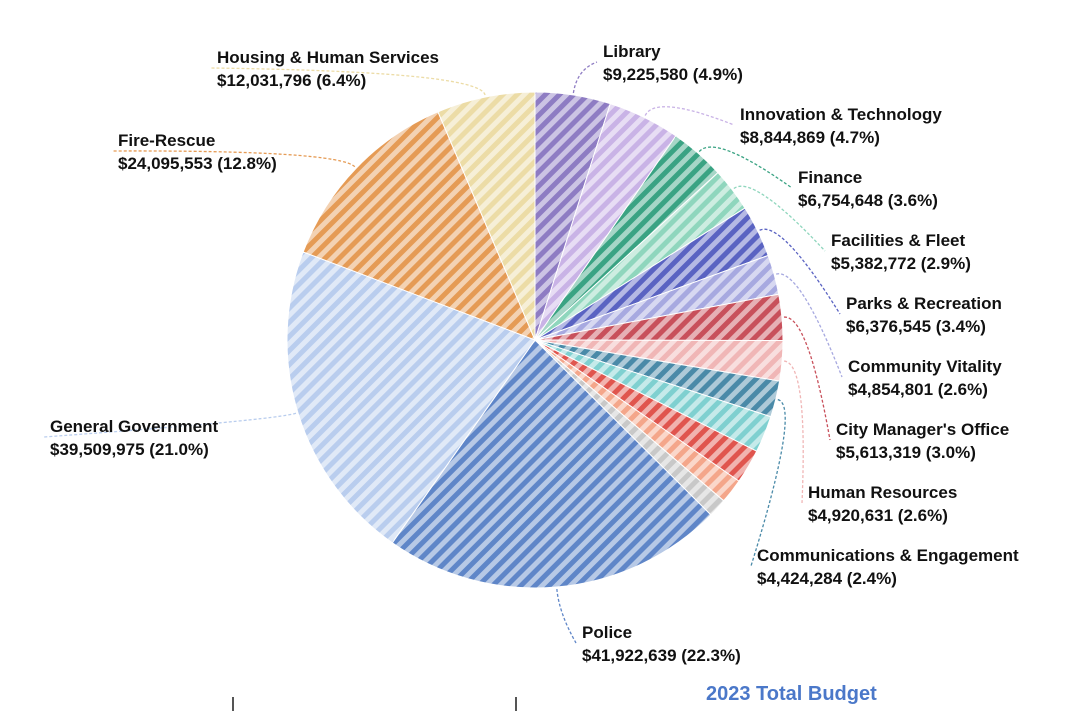 The height and width of the screenshot is (724, 1071). What do you see at coordinates (166, 140) in the screenshot?
I see `slice-label-name: Fire-Rescue` at bounding box center [166, 140].